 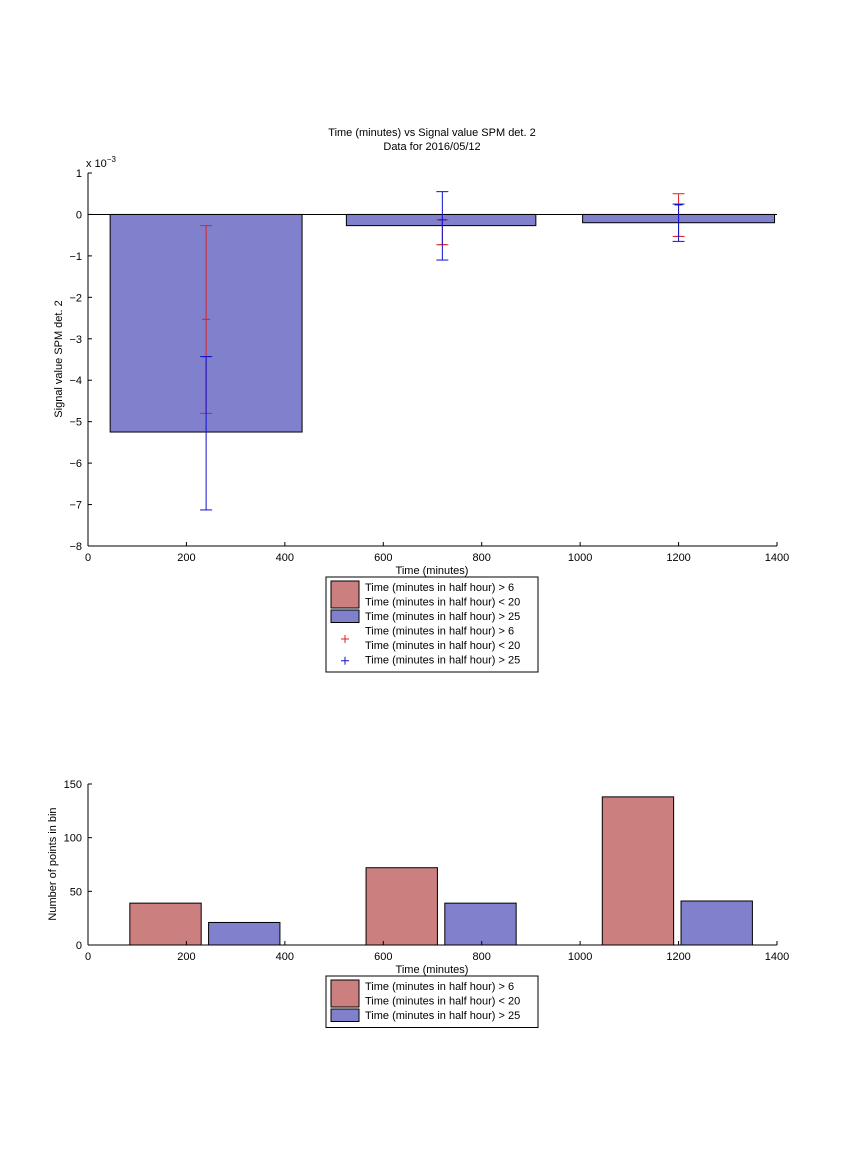 What do you see at coordinates (75, 423) in the screenshot?
I see `y-tick-label: −5` at bounding box center [75, 423].